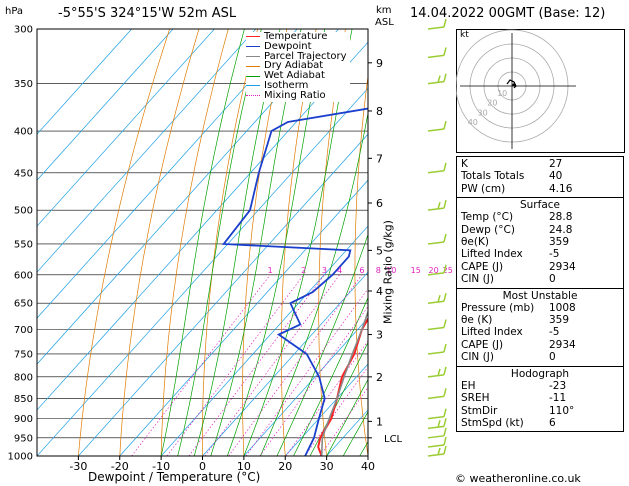  Describe the element at coordinates (488, 229) in the screenshot. I see `surface-label: Dewp (°C)` at that location.